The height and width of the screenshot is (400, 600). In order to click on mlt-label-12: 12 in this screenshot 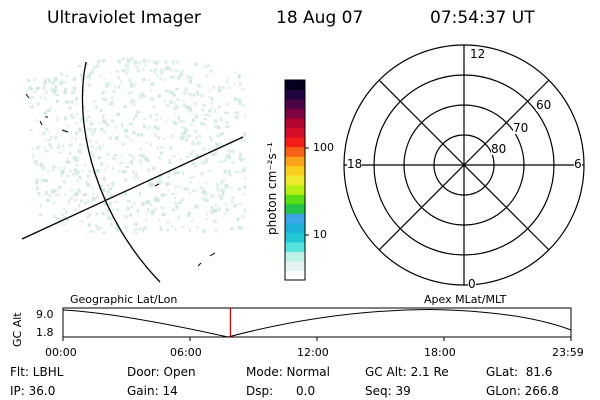, I will do `click(478, 54)`.